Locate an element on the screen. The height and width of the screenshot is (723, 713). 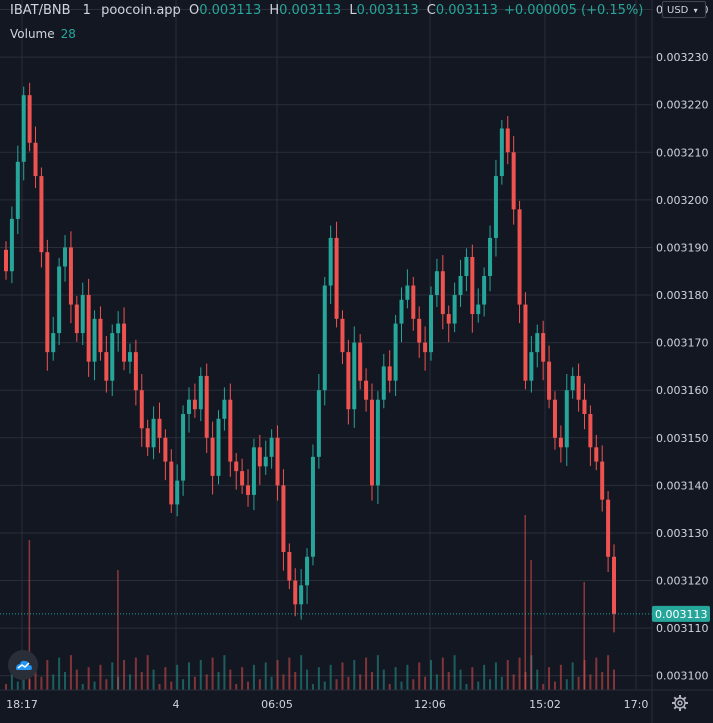
time-axis: 18:17 4 06:05 12:06 15:02 17:0 is located at coordinates (327, 704).